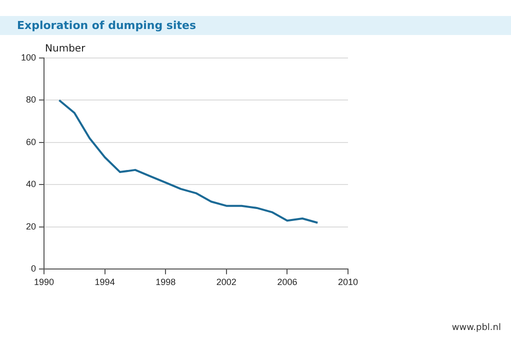 The height and width of the screenshot is (341, 511). Describe the element at coordinates (226, 282) in the screenshot. I see `x-tick-label: 2002` at that location.